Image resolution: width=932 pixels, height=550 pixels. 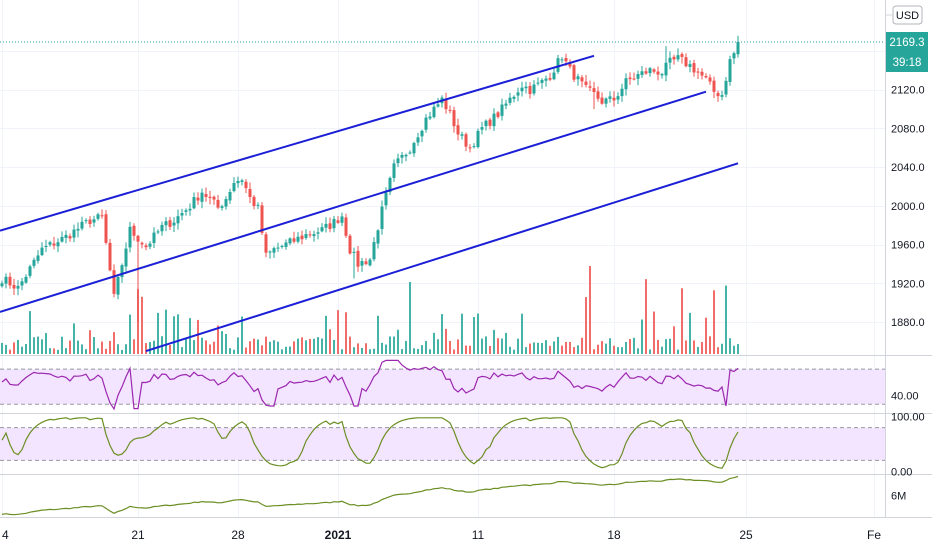 I want to click on time-axis: 4 21 28 2021 11 18 25 Fe, so click(x=441, y=535).